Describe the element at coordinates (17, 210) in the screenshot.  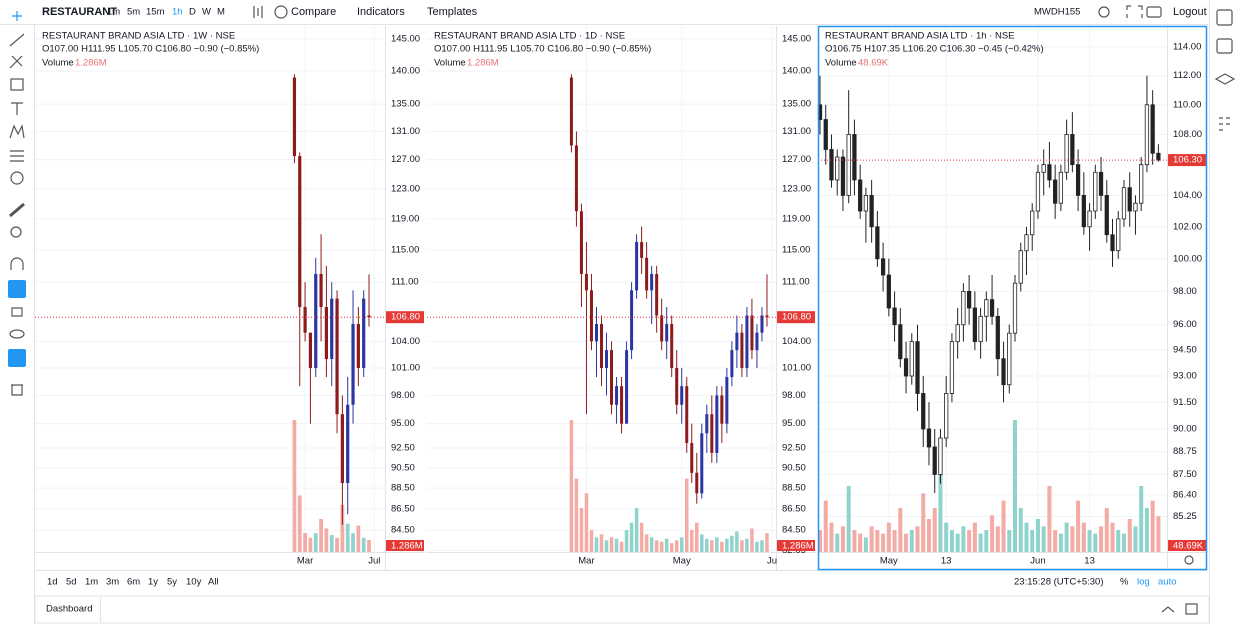
I see `measure-tool` at that location.